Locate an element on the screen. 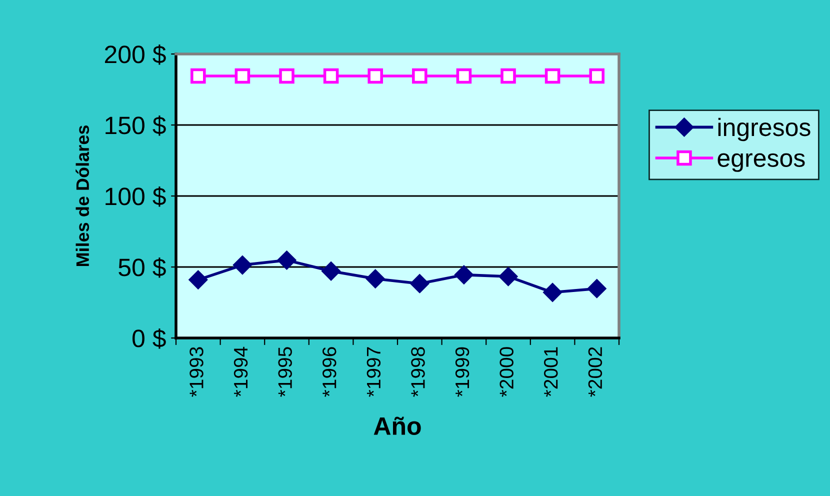  y-tick-label: 100 $ is located at coordinates (136, 196).